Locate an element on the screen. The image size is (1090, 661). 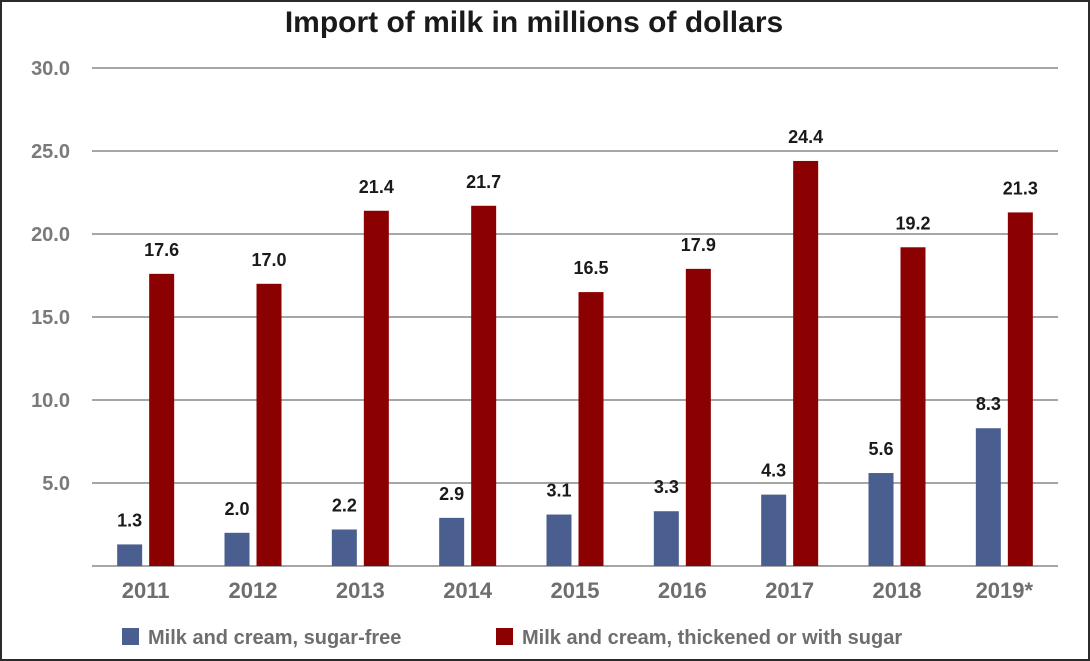
bar-sugar-free-2014 is located at coordinates (452, 541).